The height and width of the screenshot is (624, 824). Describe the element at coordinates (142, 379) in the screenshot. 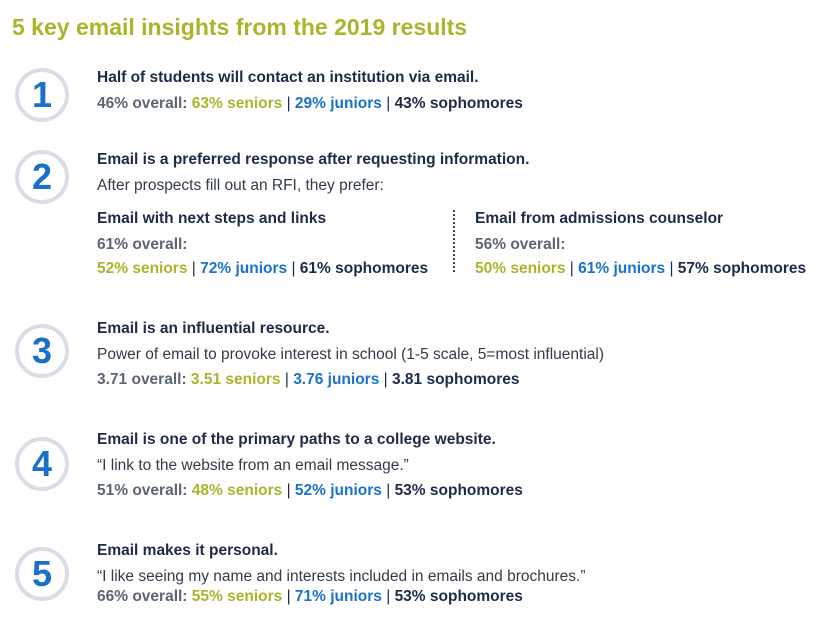

I see `overall-stat: 3.71 overall:` at that location.